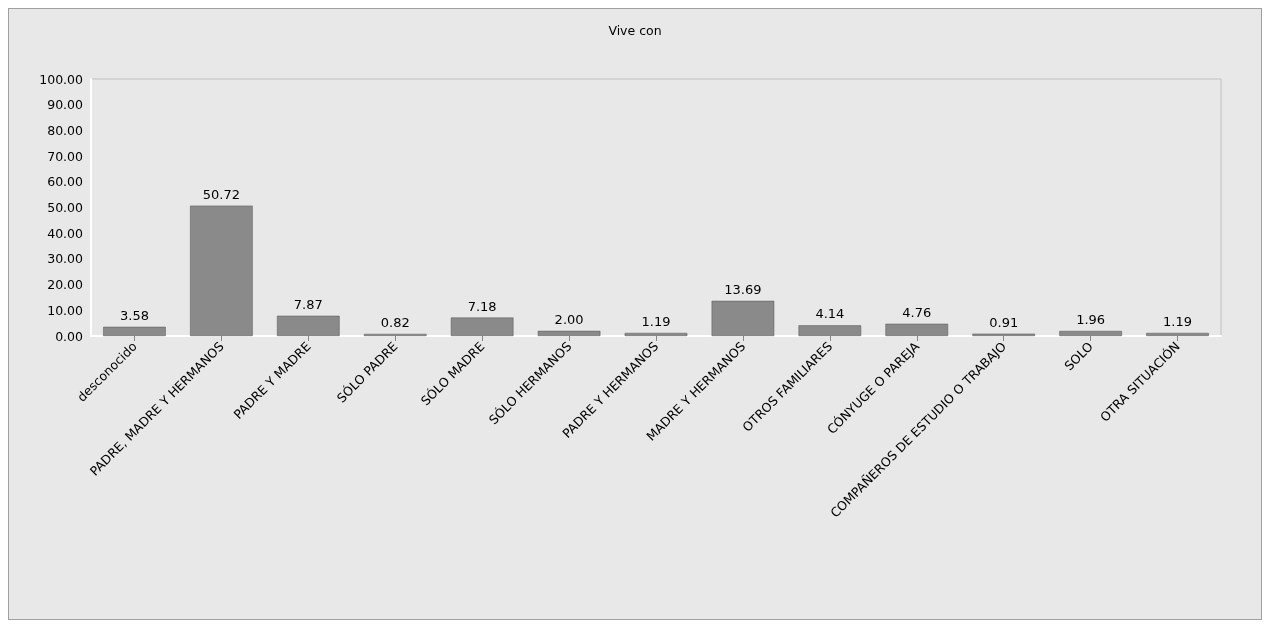 The width and height of the screenshot is (1270, 628). Describe the element at coordinates (569, 319) in the screenshot. I see `data-label: 2.00` at that location.